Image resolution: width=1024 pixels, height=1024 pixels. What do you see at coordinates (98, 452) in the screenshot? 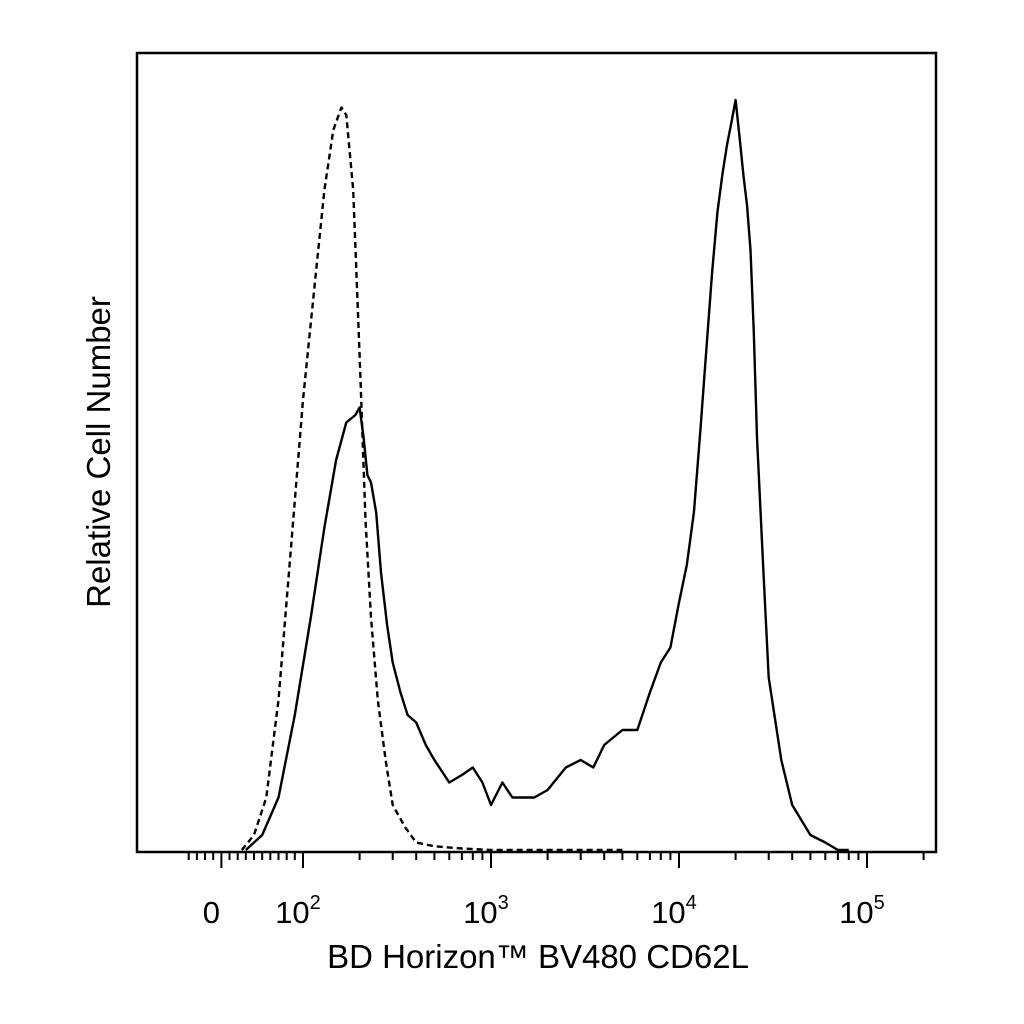
I see `y-axis-title: Relative Cell Number` at bounding box center [98, 452].